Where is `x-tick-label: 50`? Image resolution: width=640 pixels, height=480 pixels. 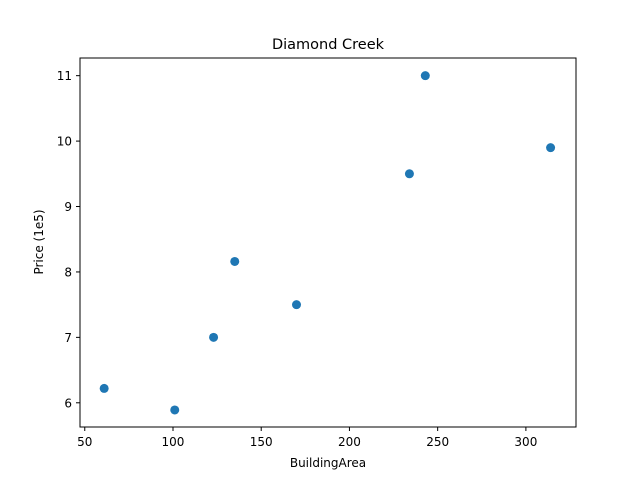
x-tick-label: 50 is located at coordinates (84, 442).